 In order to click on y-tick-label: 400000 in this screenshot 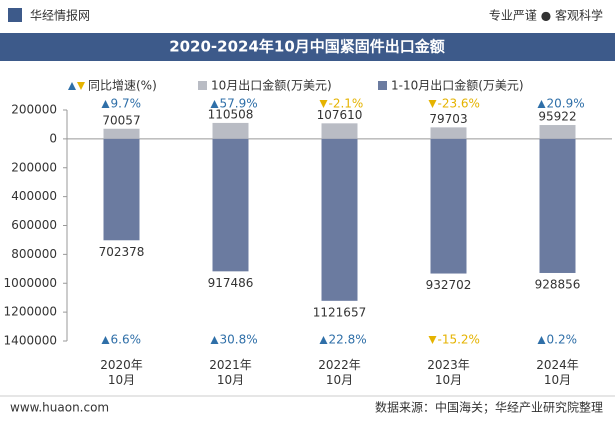, I will do `click(34, 196)`.